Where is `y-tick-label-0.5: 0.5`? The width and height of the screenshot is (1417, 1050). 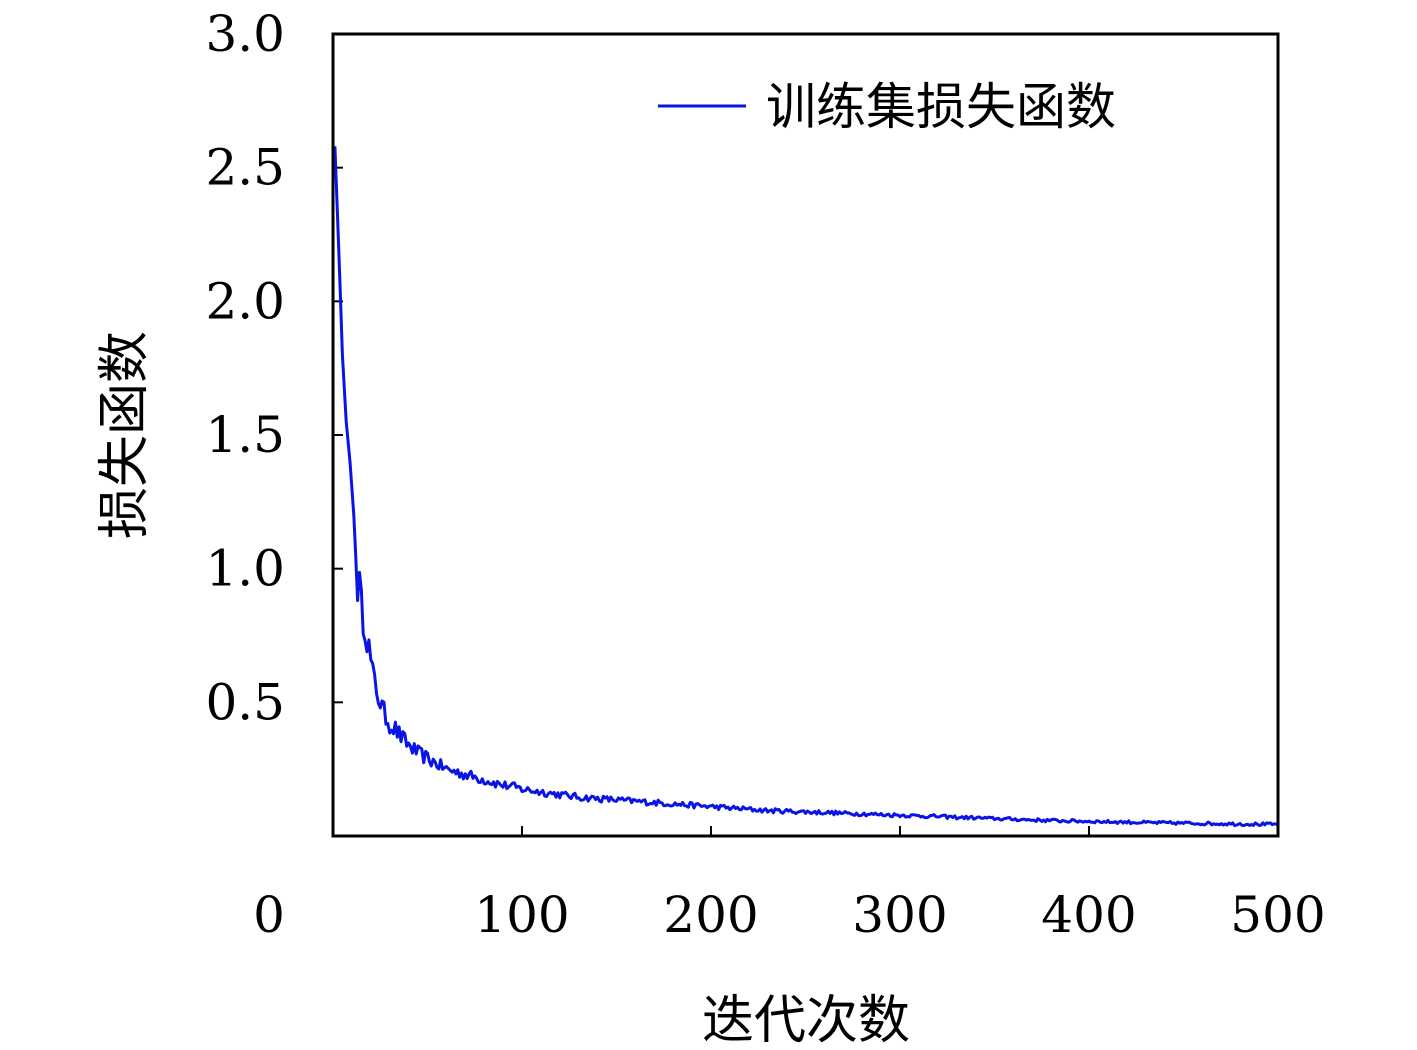
y-tick-label-0.5: 0.5 is located at coordinates (245, 702).